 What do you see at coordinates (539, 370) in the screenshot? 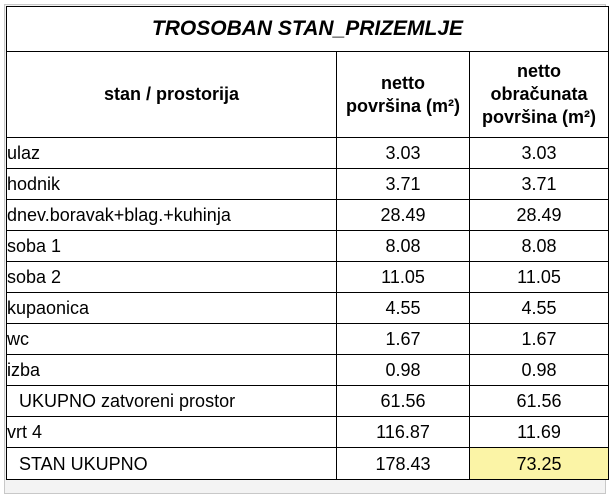
I see `calc-area: 0.98` at bounding box center [539, 370].